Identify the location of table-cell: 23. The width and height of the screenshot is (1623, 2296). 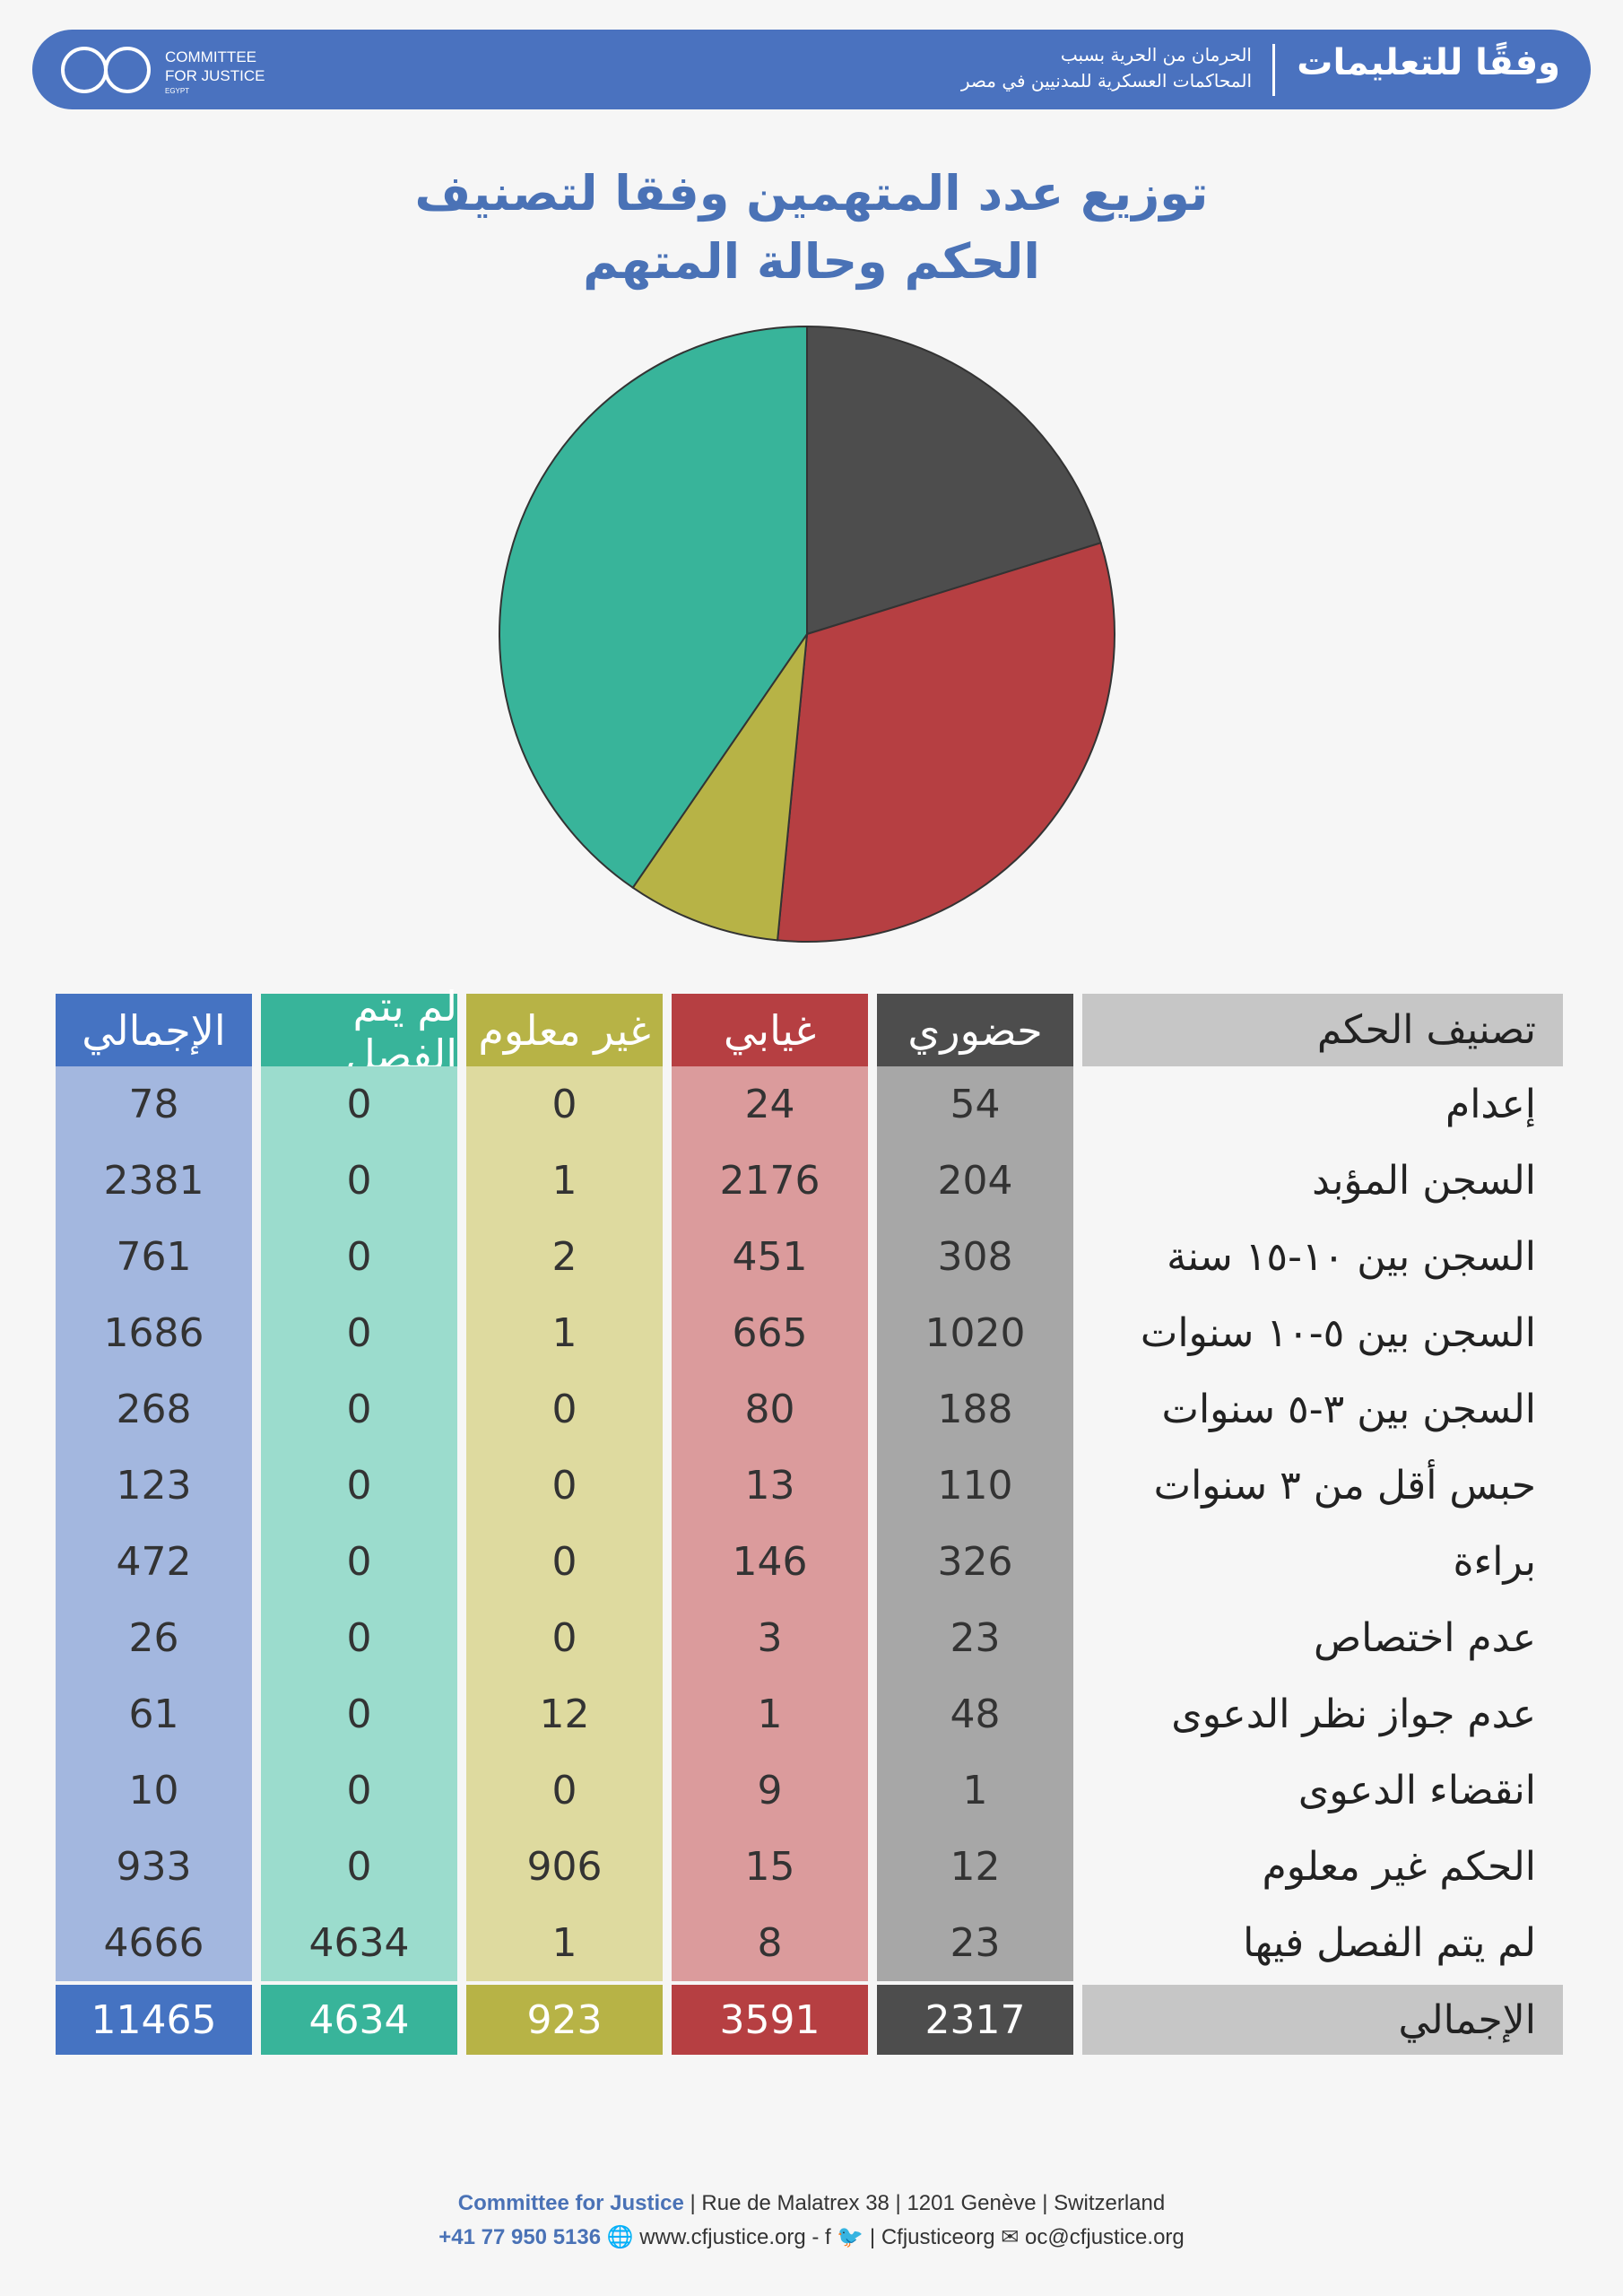
(975, 1638).